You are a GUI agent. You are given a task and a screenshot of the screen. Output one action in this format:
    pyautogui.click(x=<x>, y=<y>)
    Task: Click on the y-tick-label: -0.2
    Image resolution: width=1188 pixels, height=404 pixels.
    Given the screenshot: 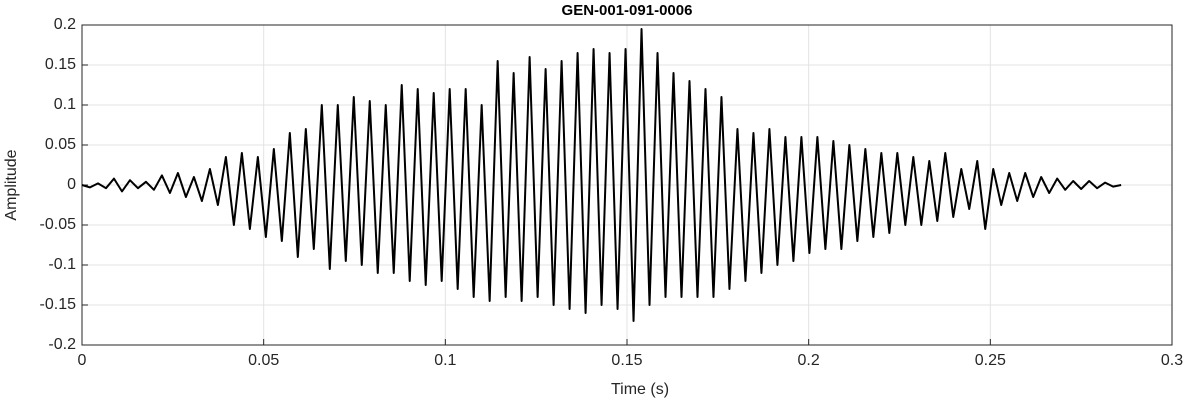 What is the action you would take?
    pyautogui.click(x=62, y=344)
    